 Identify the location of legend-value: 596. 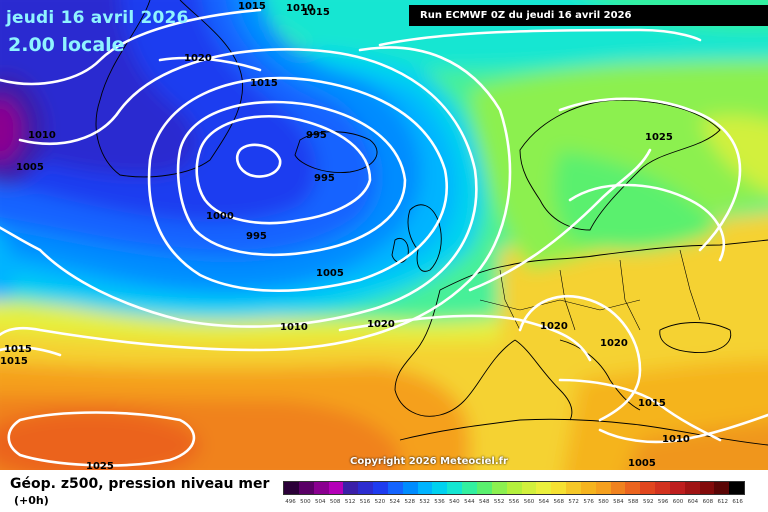
(663, 502).